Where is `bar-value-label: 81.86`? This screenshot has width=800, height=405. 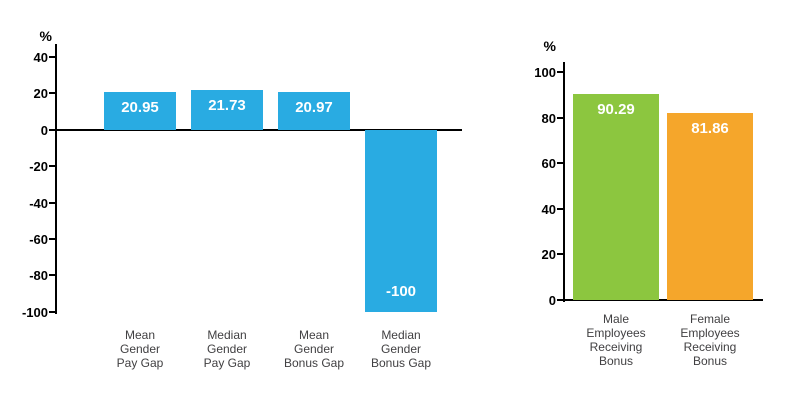 bar-value-label: 81.86 is located at coordinates (710, 128).